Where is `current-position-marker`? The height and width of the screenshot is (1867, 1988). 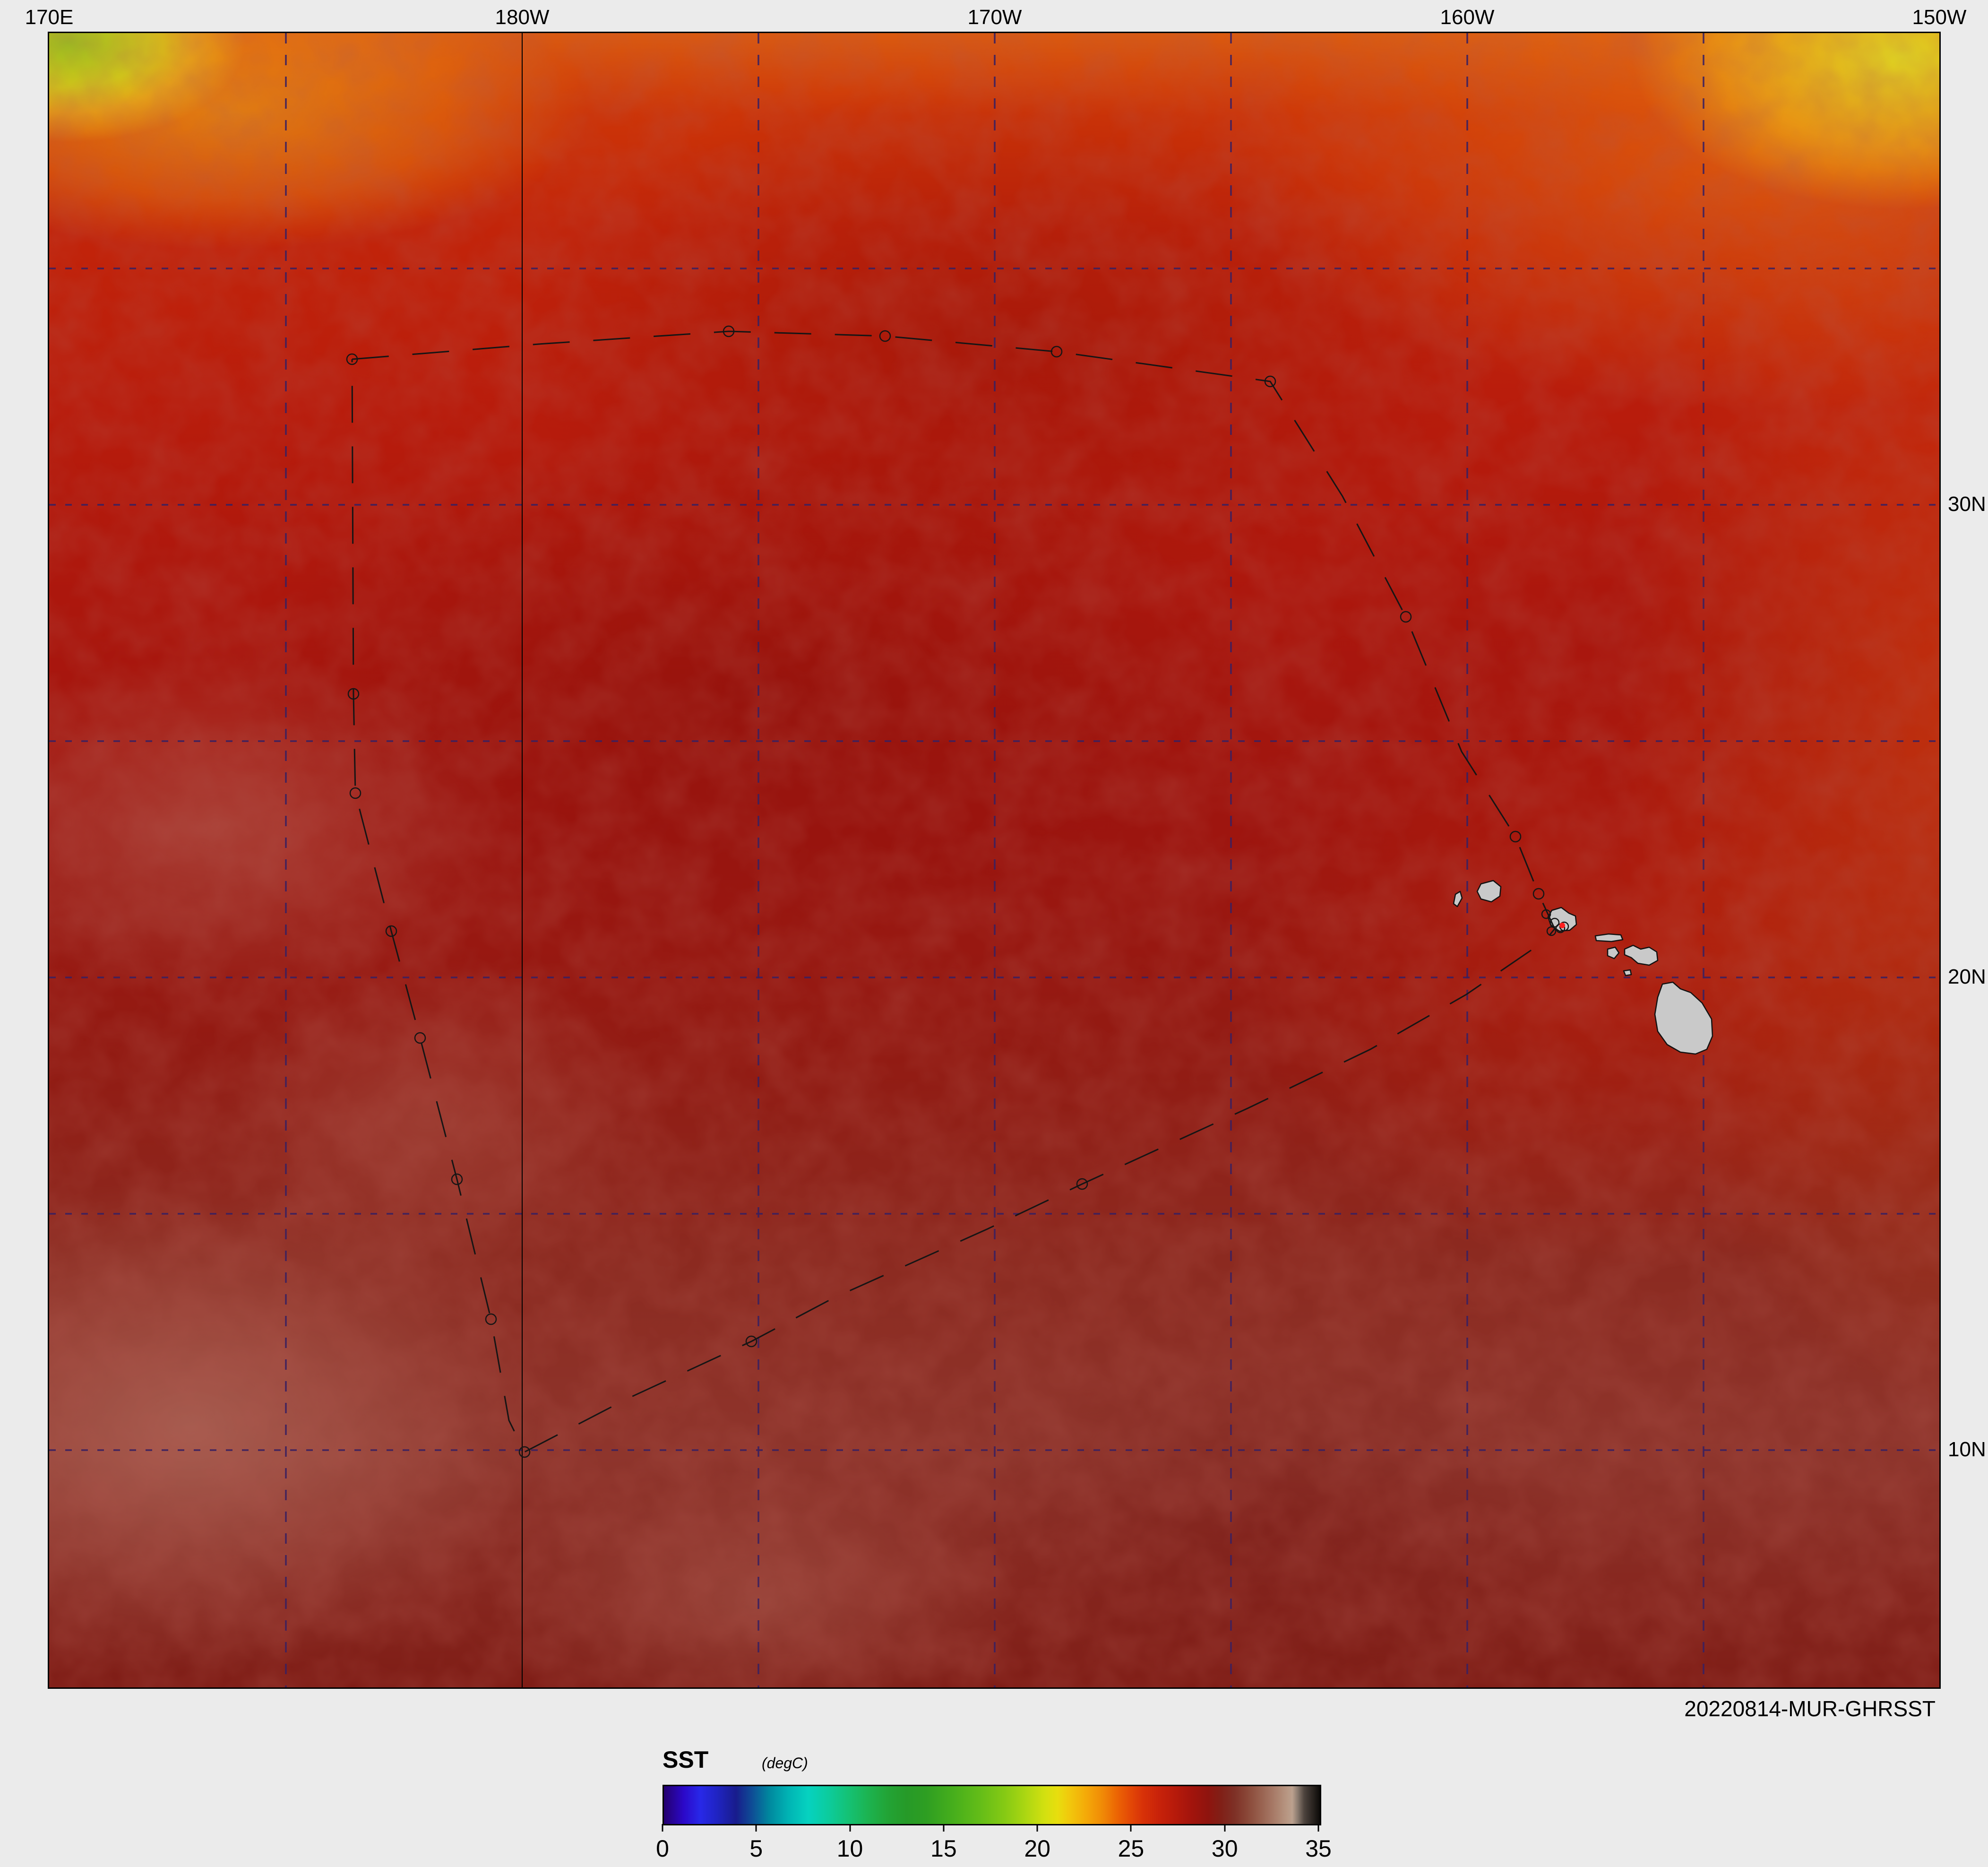
current-position-marker is located at coordinates (1562, 925).